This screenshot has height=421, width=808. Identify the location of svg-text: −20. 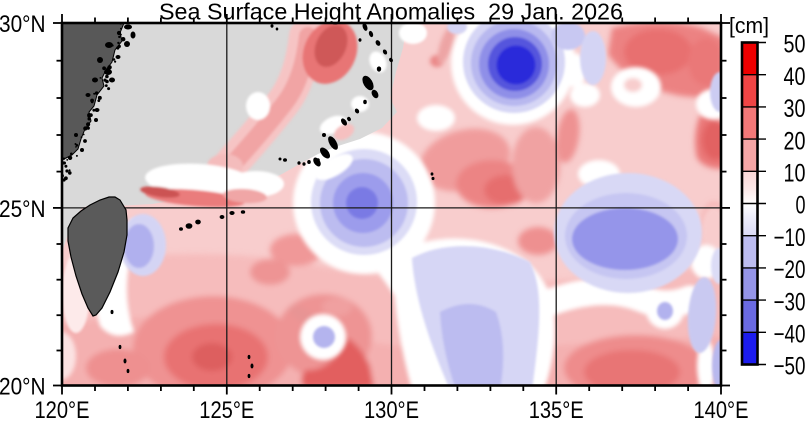
(790, 270).